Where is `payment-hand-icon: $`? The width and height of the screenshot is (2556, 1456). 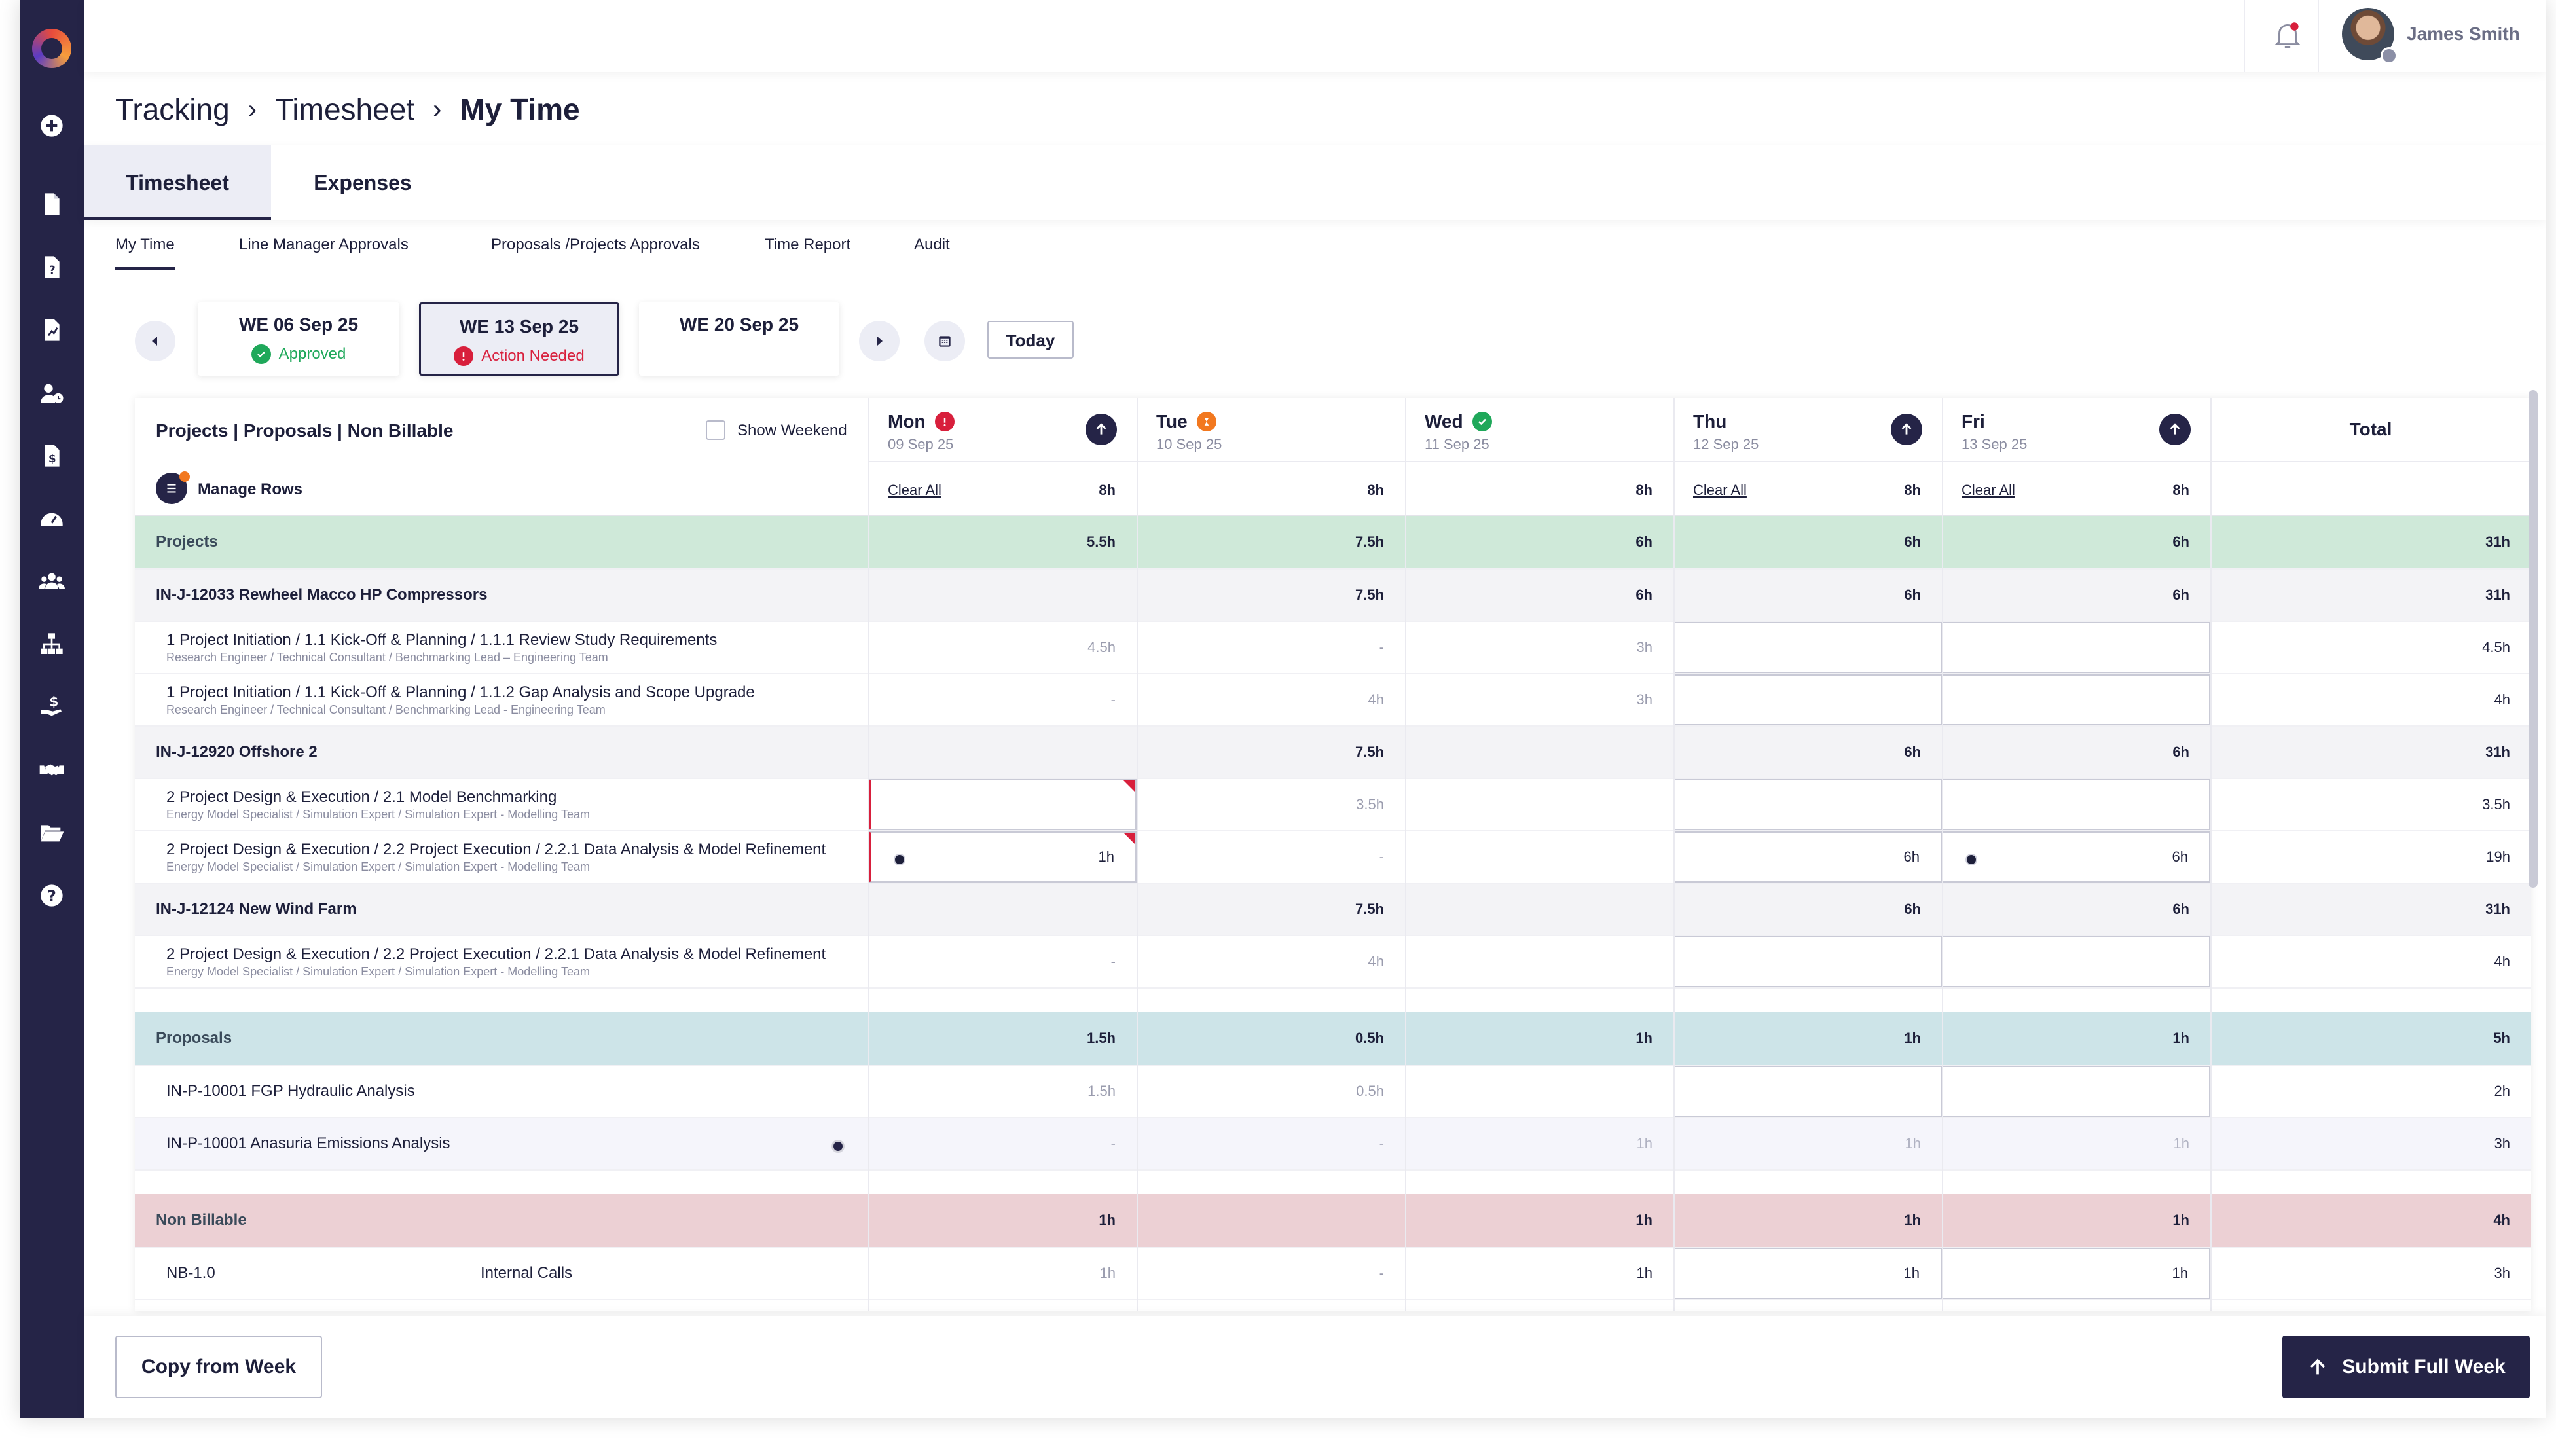
payment-hand-icon: $ is located at coordinates (52, 706).